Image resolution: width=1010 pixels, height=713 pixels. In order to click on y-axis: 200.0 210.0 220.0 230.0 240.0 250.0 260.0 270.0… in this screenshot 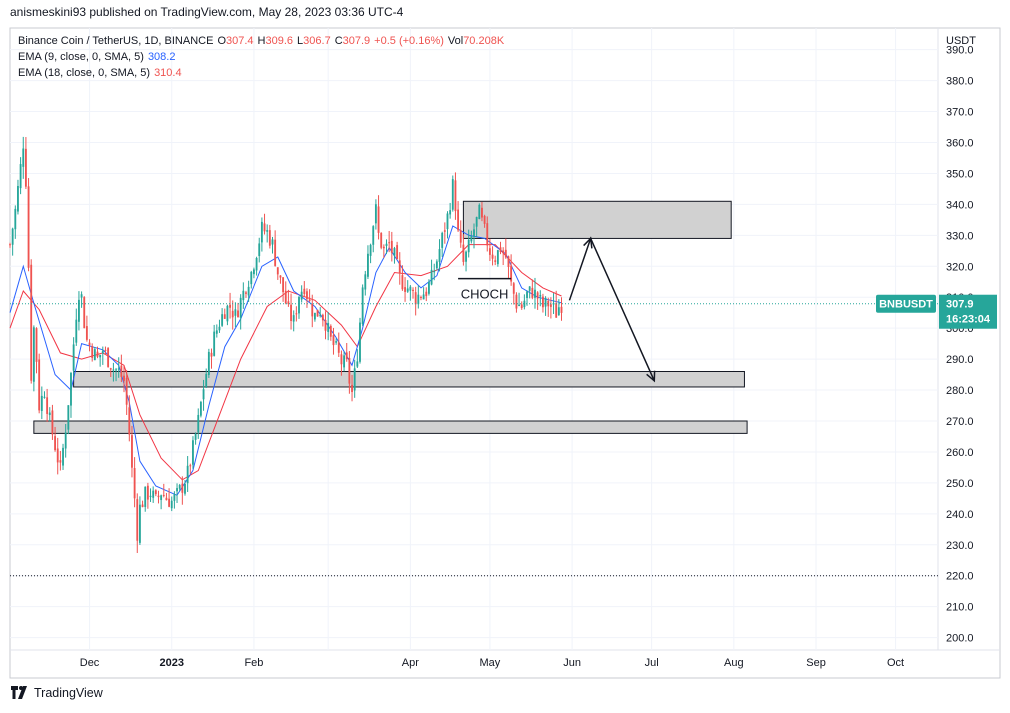, I will do `click(961, 340)`.